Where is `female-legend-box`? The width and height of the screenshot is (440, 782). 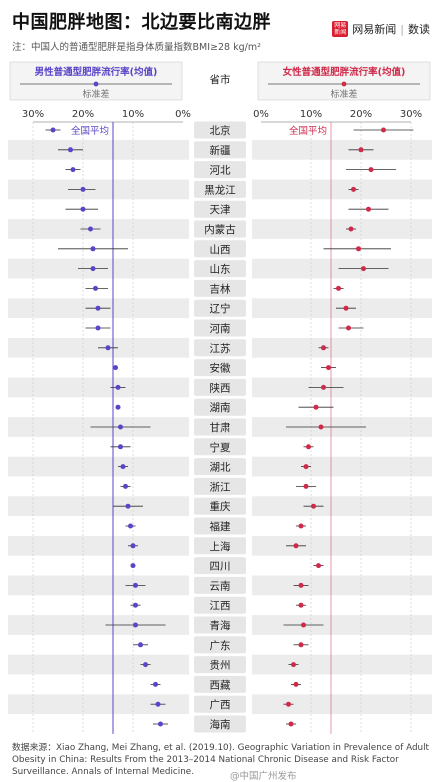
female-legend-box is located at coordinates (344, 81).